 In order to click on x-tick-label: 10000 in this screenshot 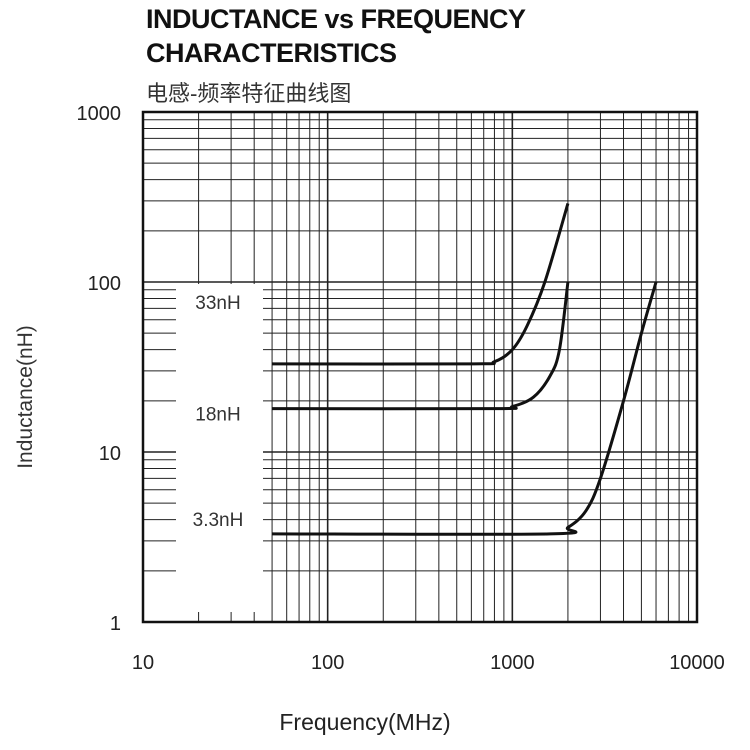, I will do `click(697, 663)`.